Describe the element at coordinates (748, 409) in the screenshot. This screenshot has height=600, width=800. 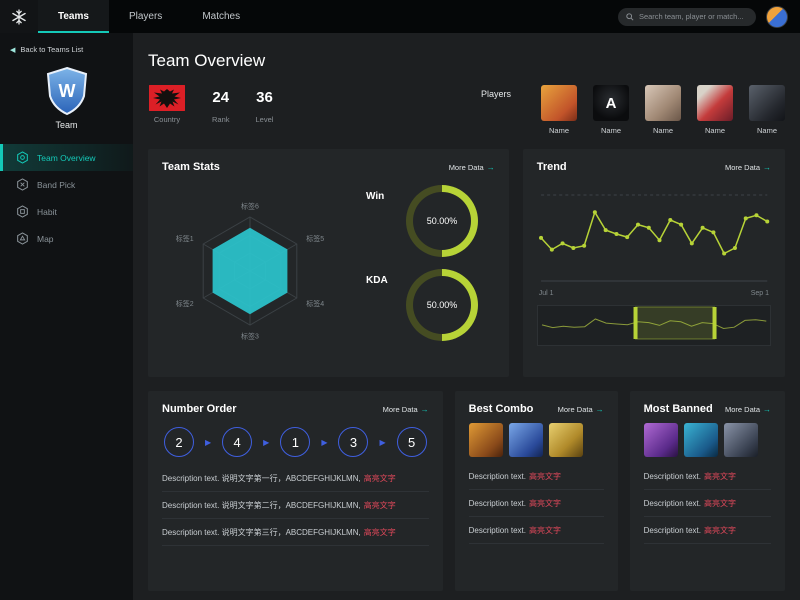
I see `most-banned-more-link: More Data →` at that location.